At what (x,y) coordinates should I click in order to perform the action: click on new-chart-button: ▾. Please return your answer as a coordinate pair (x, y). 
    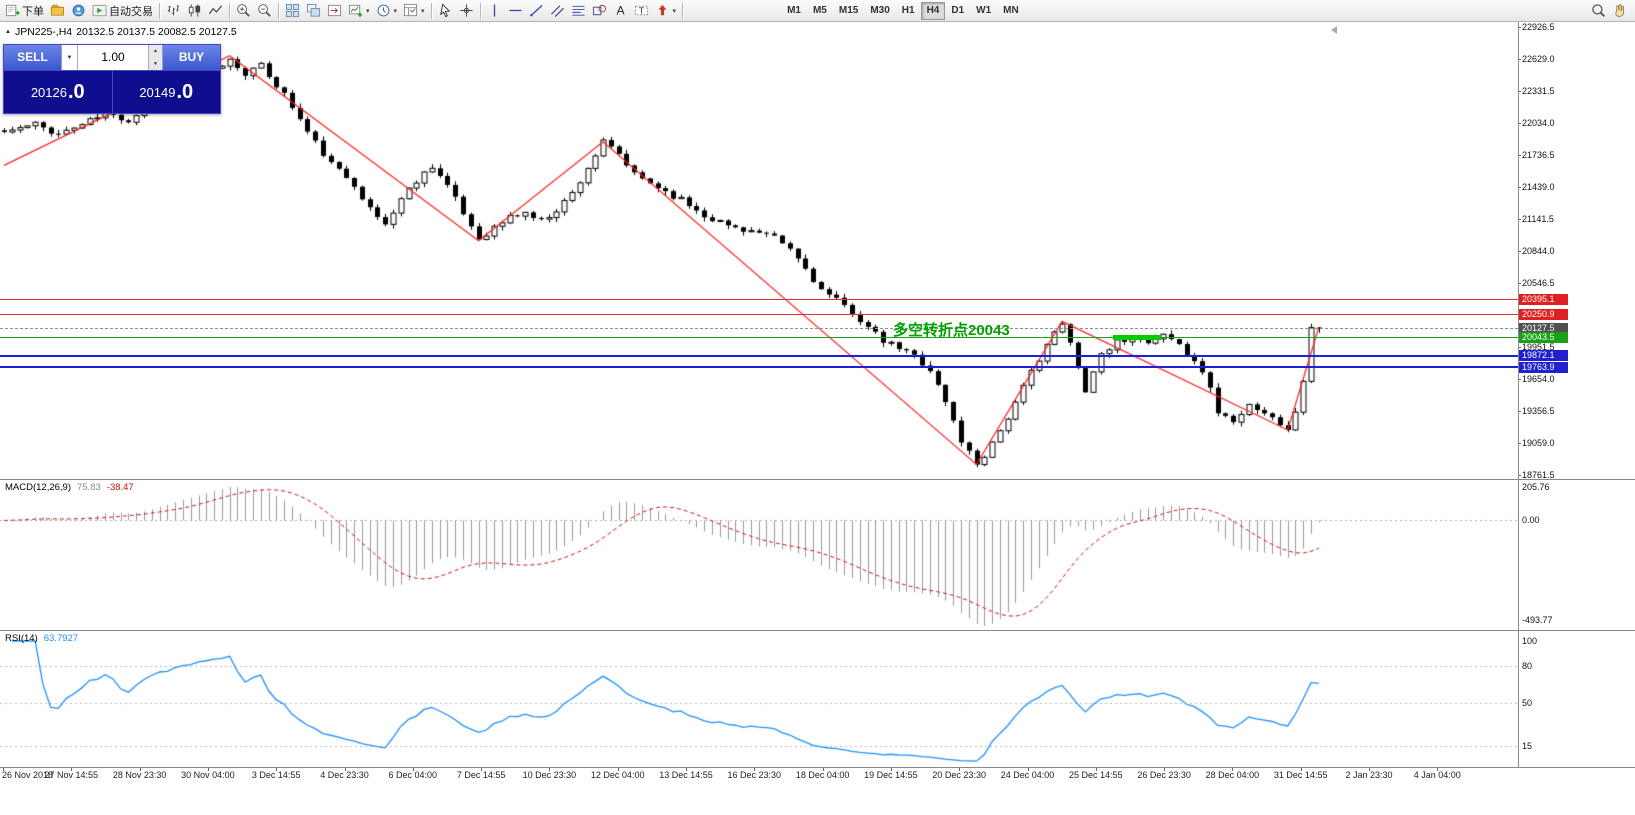
    Looking at the image, I should click on (359, 11).